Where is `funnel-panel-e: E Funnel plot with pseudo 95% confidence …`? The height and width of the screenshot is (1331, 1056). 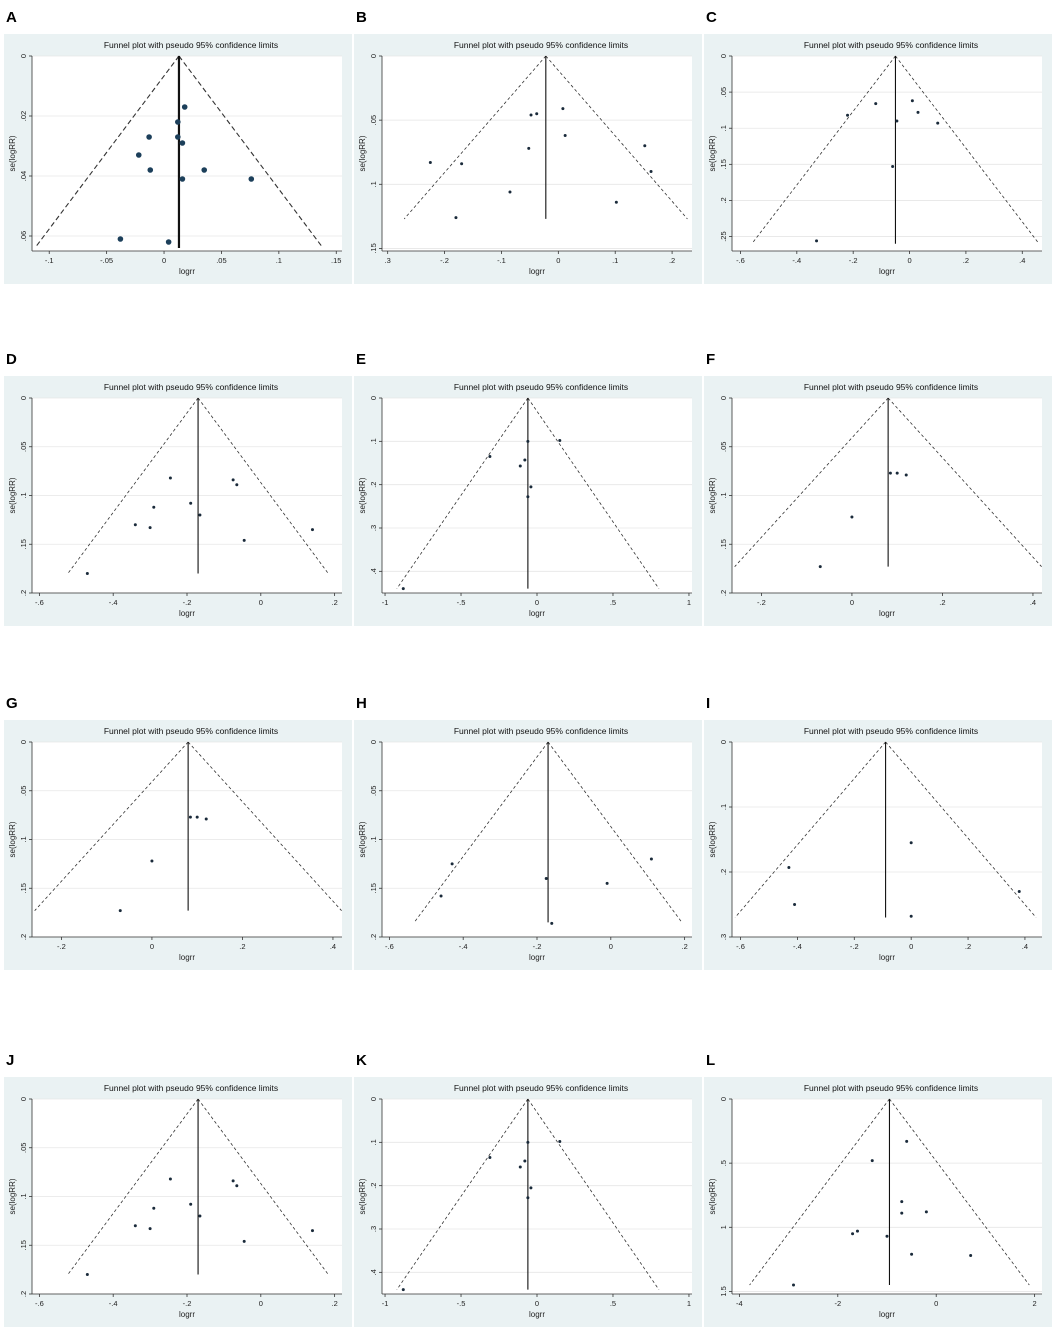 funnel-panel-e: E Funnel plot with pseudo 95% confidence … is located at coordinates (528, 488).